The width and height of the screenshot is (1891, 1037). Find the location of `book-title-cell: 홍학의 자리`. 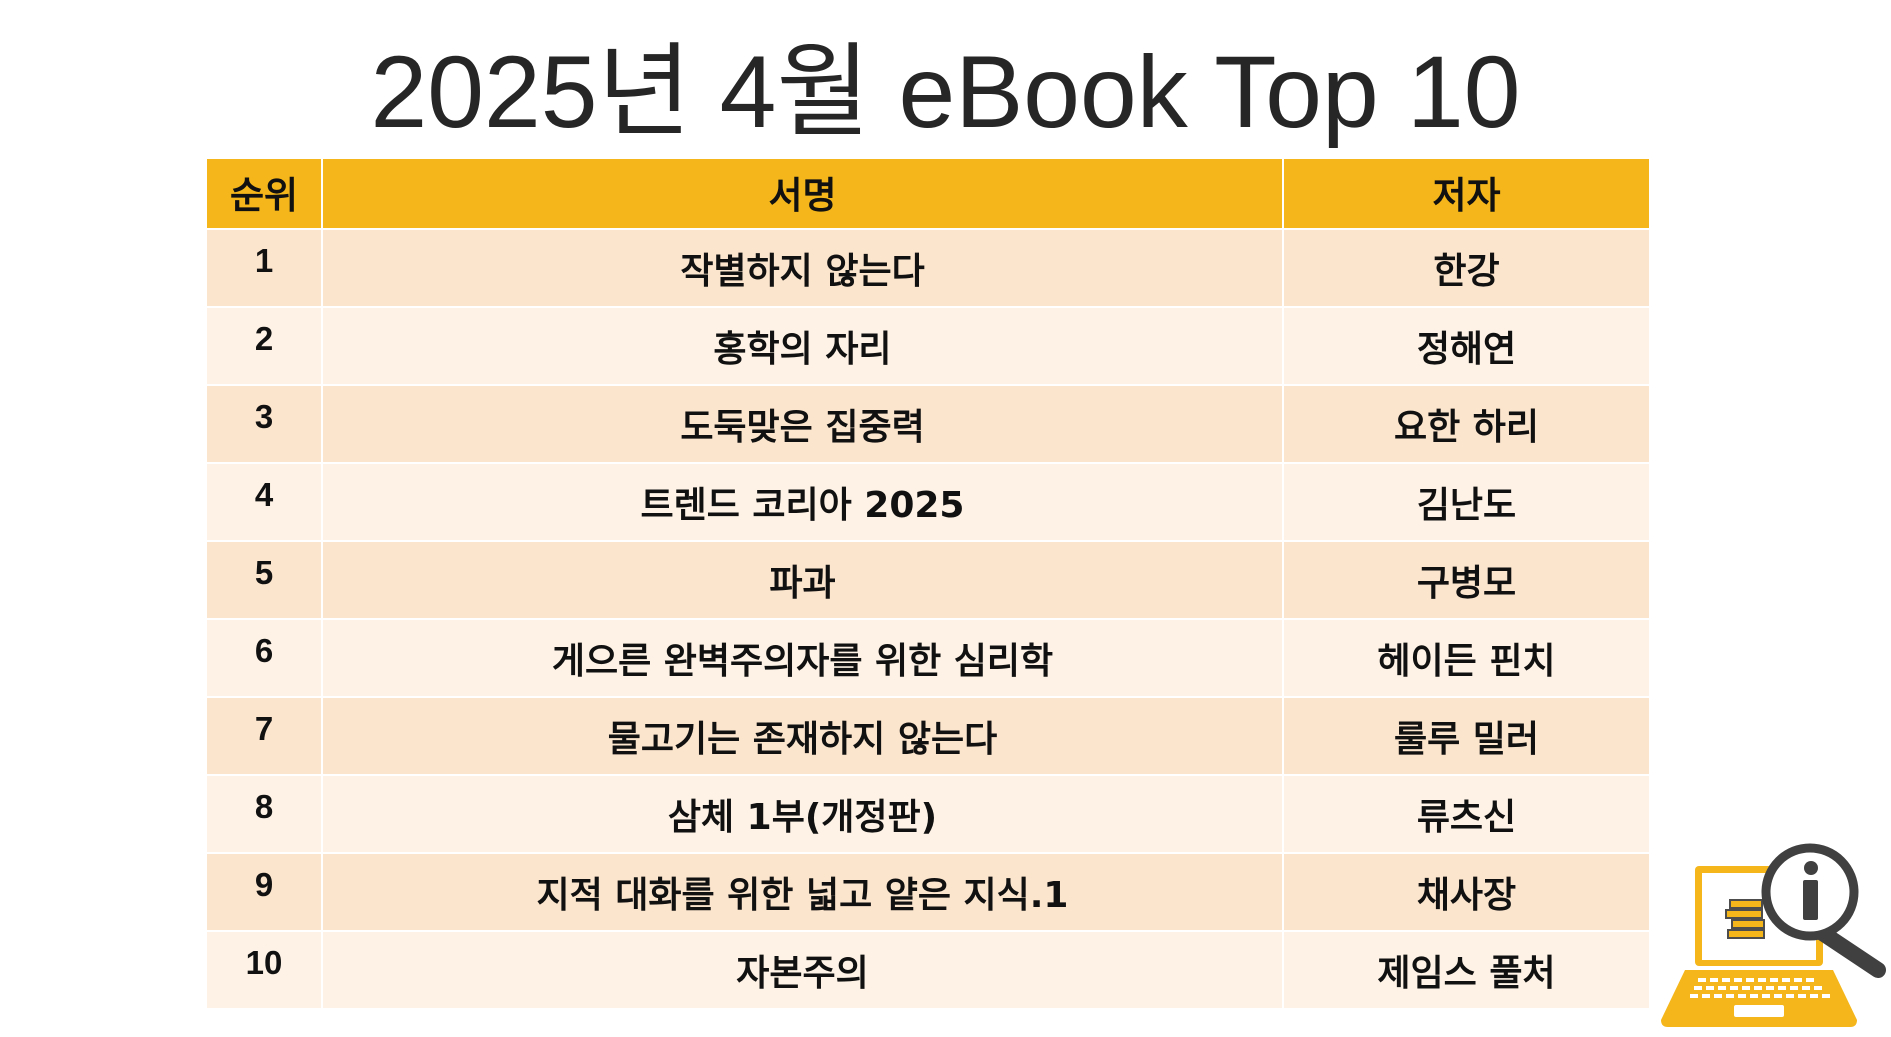

book-title-cell: 홍학의 자리 is located at coordinates (802, 346).